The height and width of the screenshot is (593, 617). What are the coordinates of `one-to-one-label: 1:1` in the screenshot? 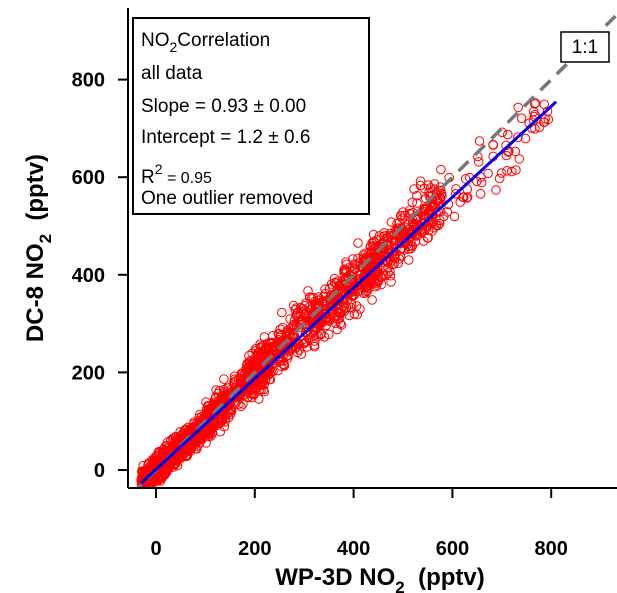 It's located at (585, 47).